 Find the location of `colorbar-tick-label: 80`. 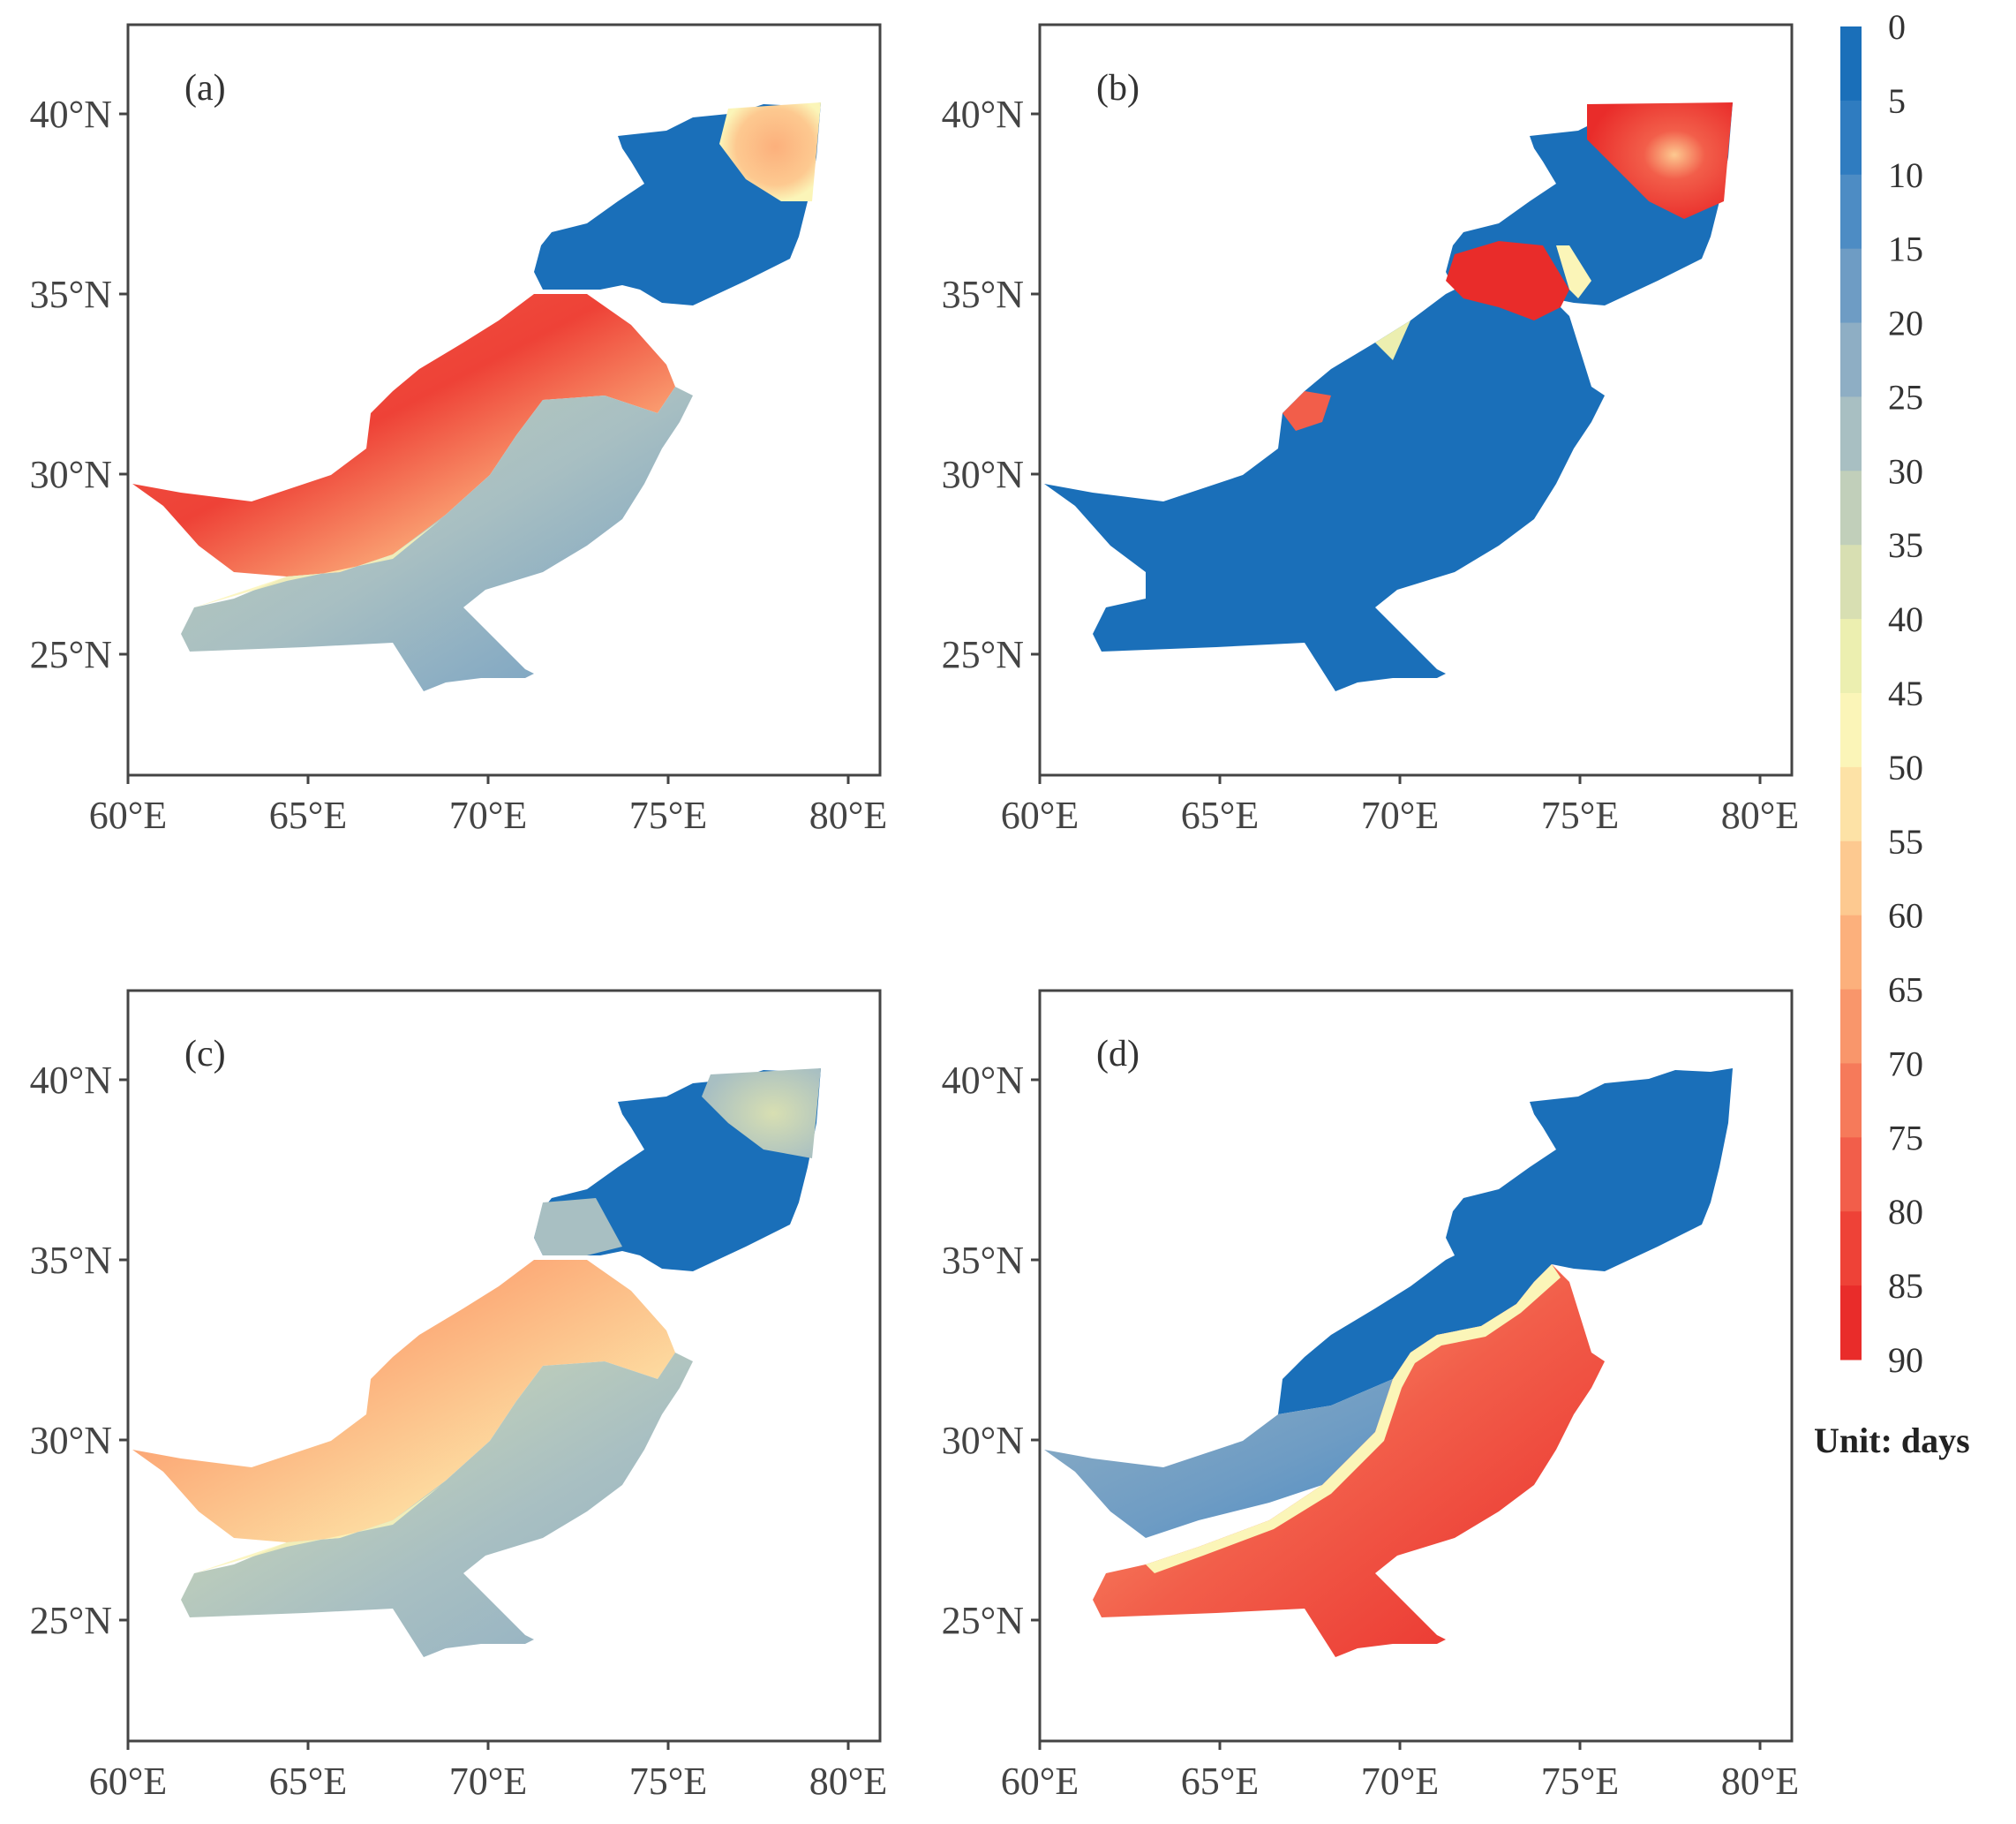

colorbar-tick-label: 80 is located at coordinates (1905, 1212).